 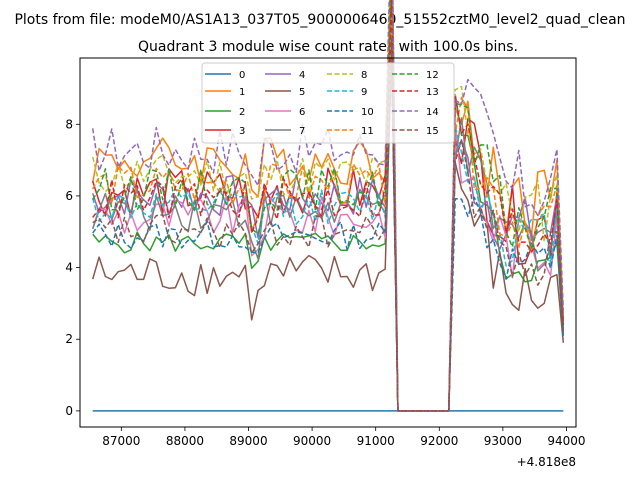 What do you see at coordinates (242, 112) in the screenshot?
I see `legend-label-2: 2` at bounding box center [242, 112].